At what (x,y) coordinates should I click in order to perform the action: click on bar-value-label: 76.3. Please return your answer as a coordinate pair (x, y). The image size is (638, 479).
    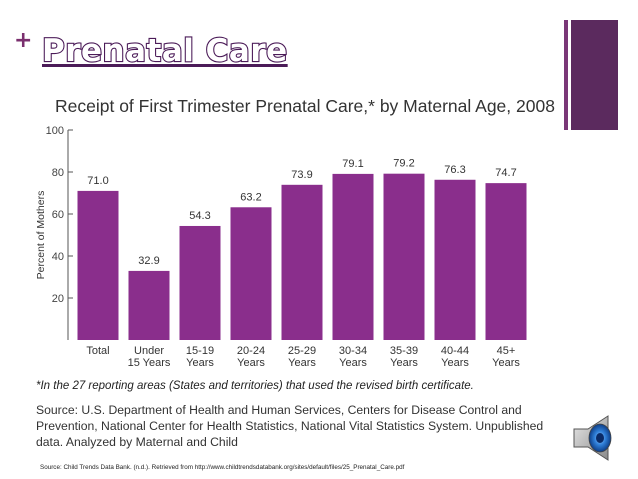
    Looking at the image, I should click on (454, 170).